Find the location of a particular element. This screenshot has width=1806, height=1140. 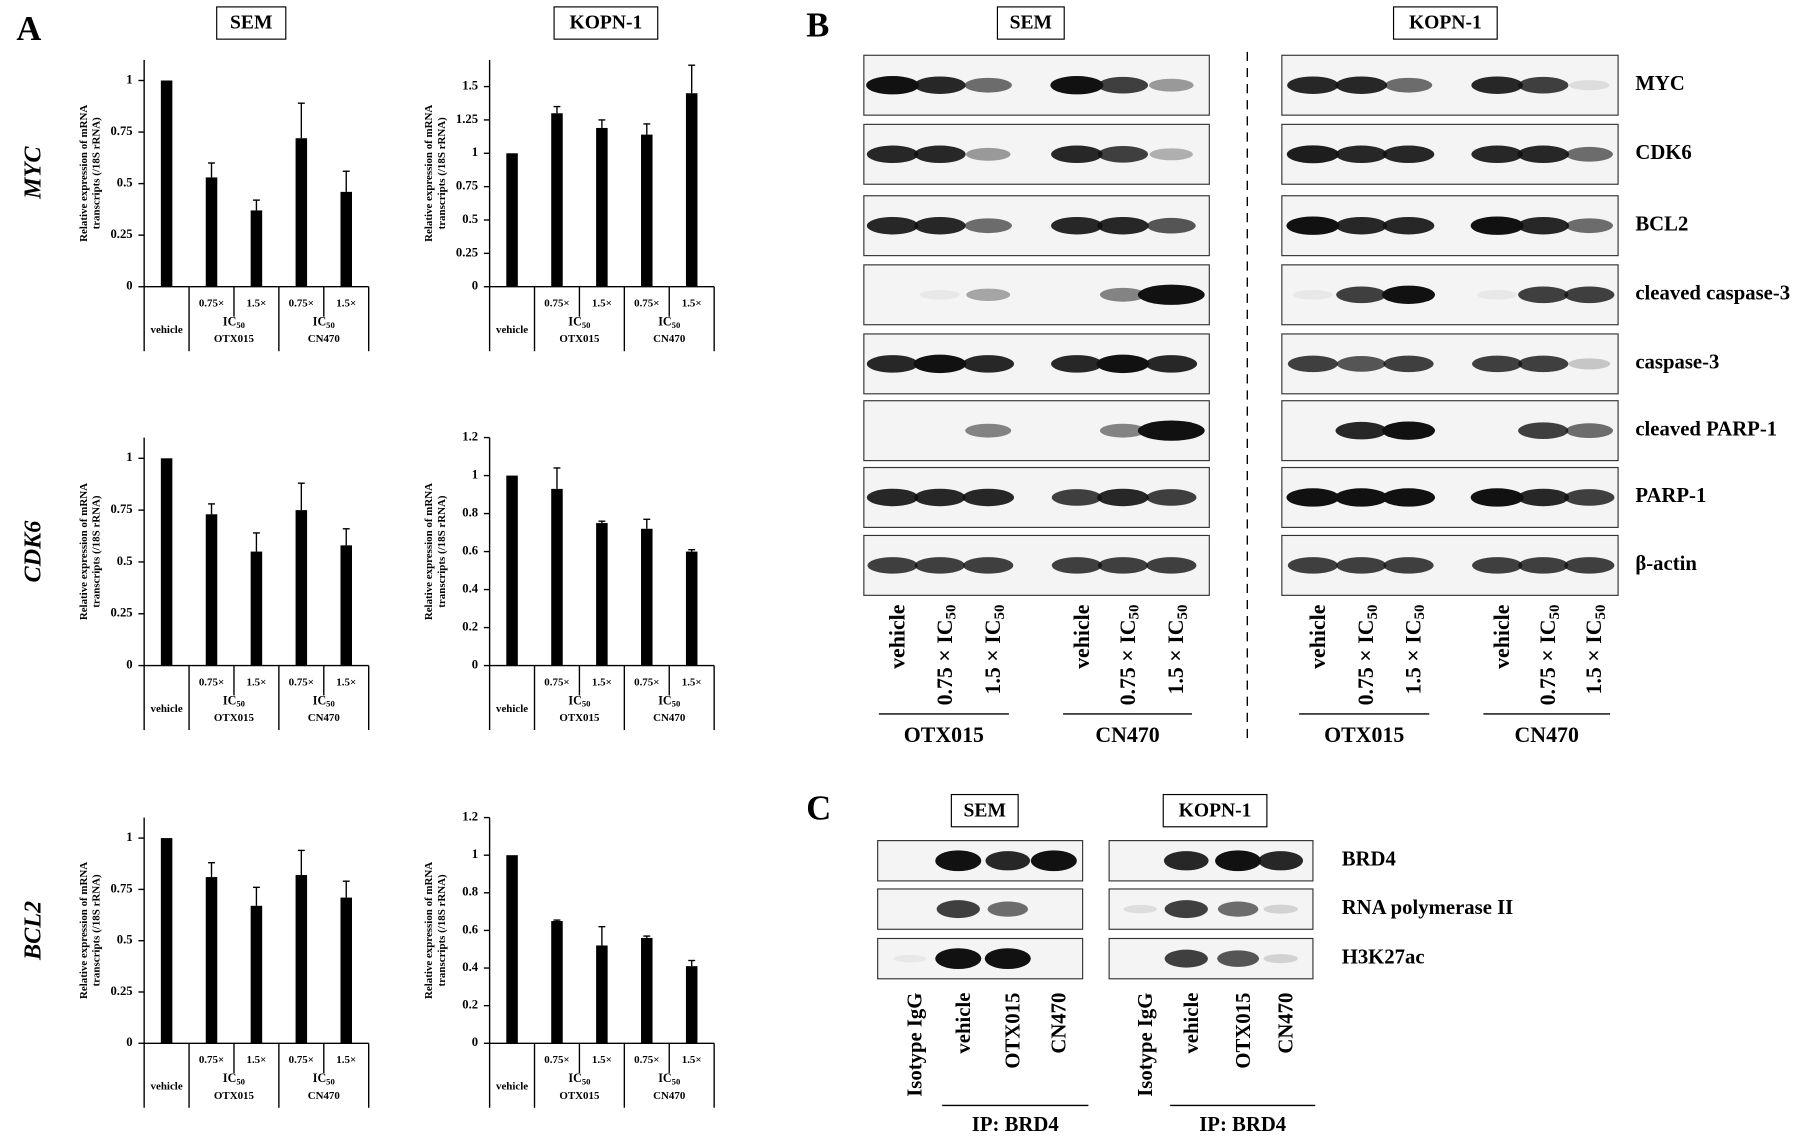

protein-label: MYC is located at coordinates (1659, 84).